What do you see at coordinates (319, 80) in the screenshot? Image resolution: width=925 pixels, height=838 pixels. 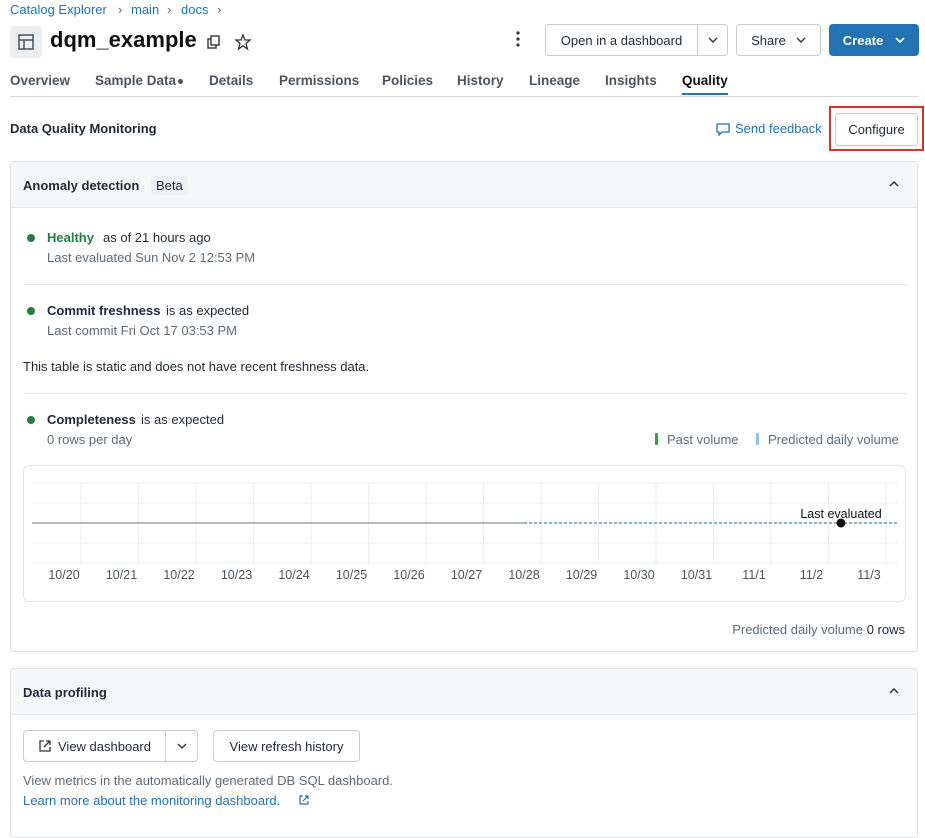 I see `tab: Permissions` at bounding box center [319, 80].